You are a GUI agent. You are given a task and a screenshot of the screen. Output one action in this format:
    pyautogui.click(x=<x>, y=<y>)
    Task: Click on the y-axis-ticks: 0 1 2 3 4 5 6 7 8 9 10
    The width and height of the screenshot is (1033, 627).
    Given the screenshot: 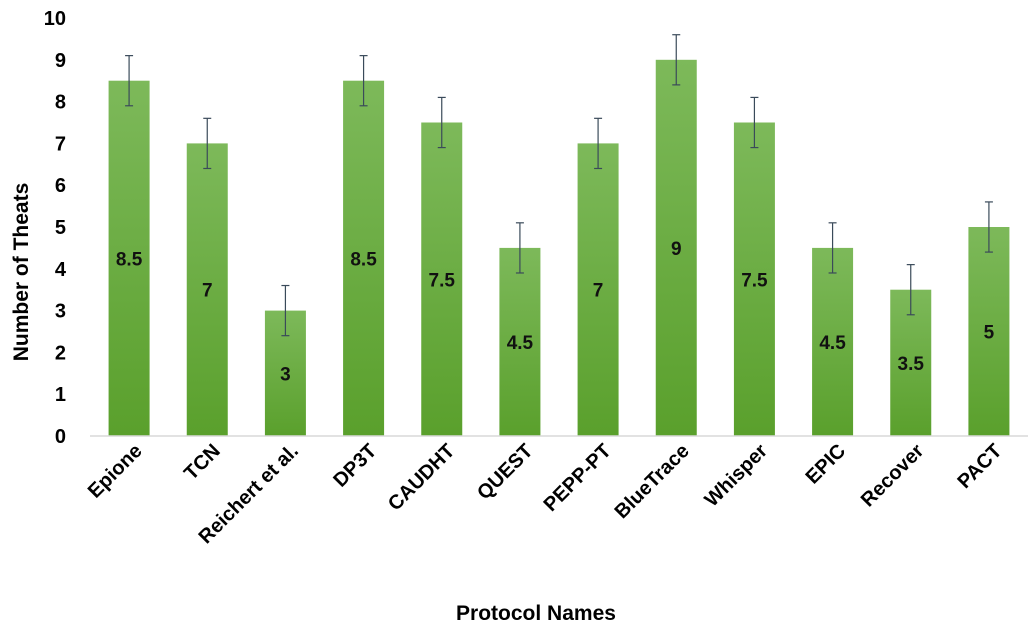 What is the action you would take?
    pyautogui.click(x=55, y=228)
    